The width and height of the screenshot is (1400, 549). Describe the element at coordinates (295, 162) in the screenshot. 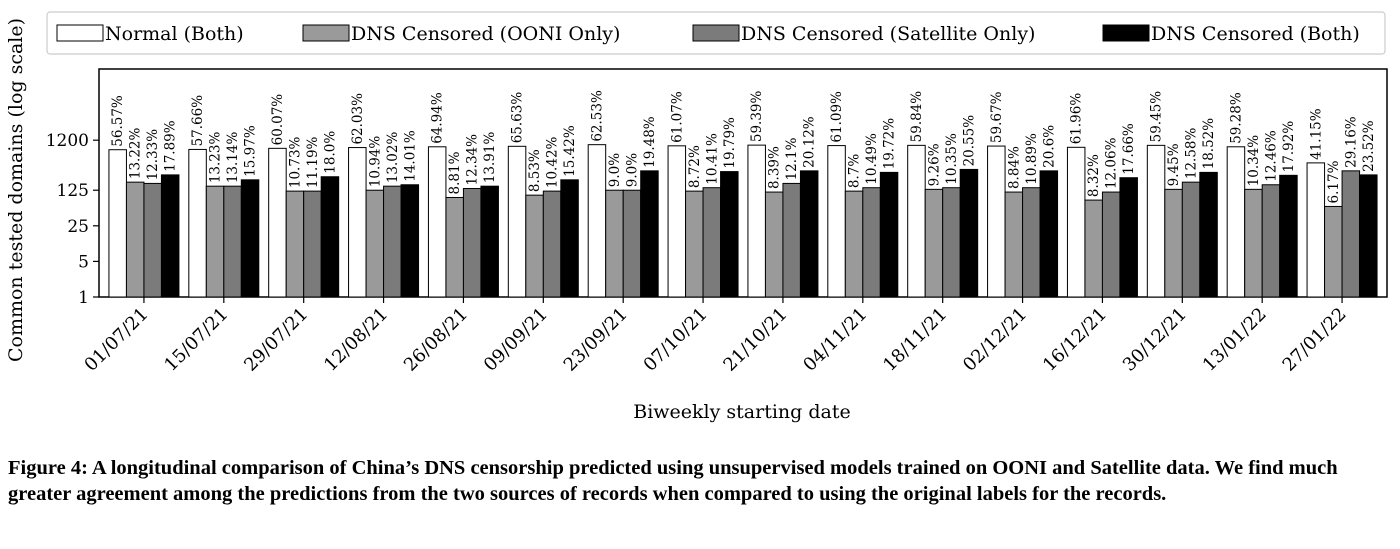

I see `bar-value-label: 10.73%` at that location.